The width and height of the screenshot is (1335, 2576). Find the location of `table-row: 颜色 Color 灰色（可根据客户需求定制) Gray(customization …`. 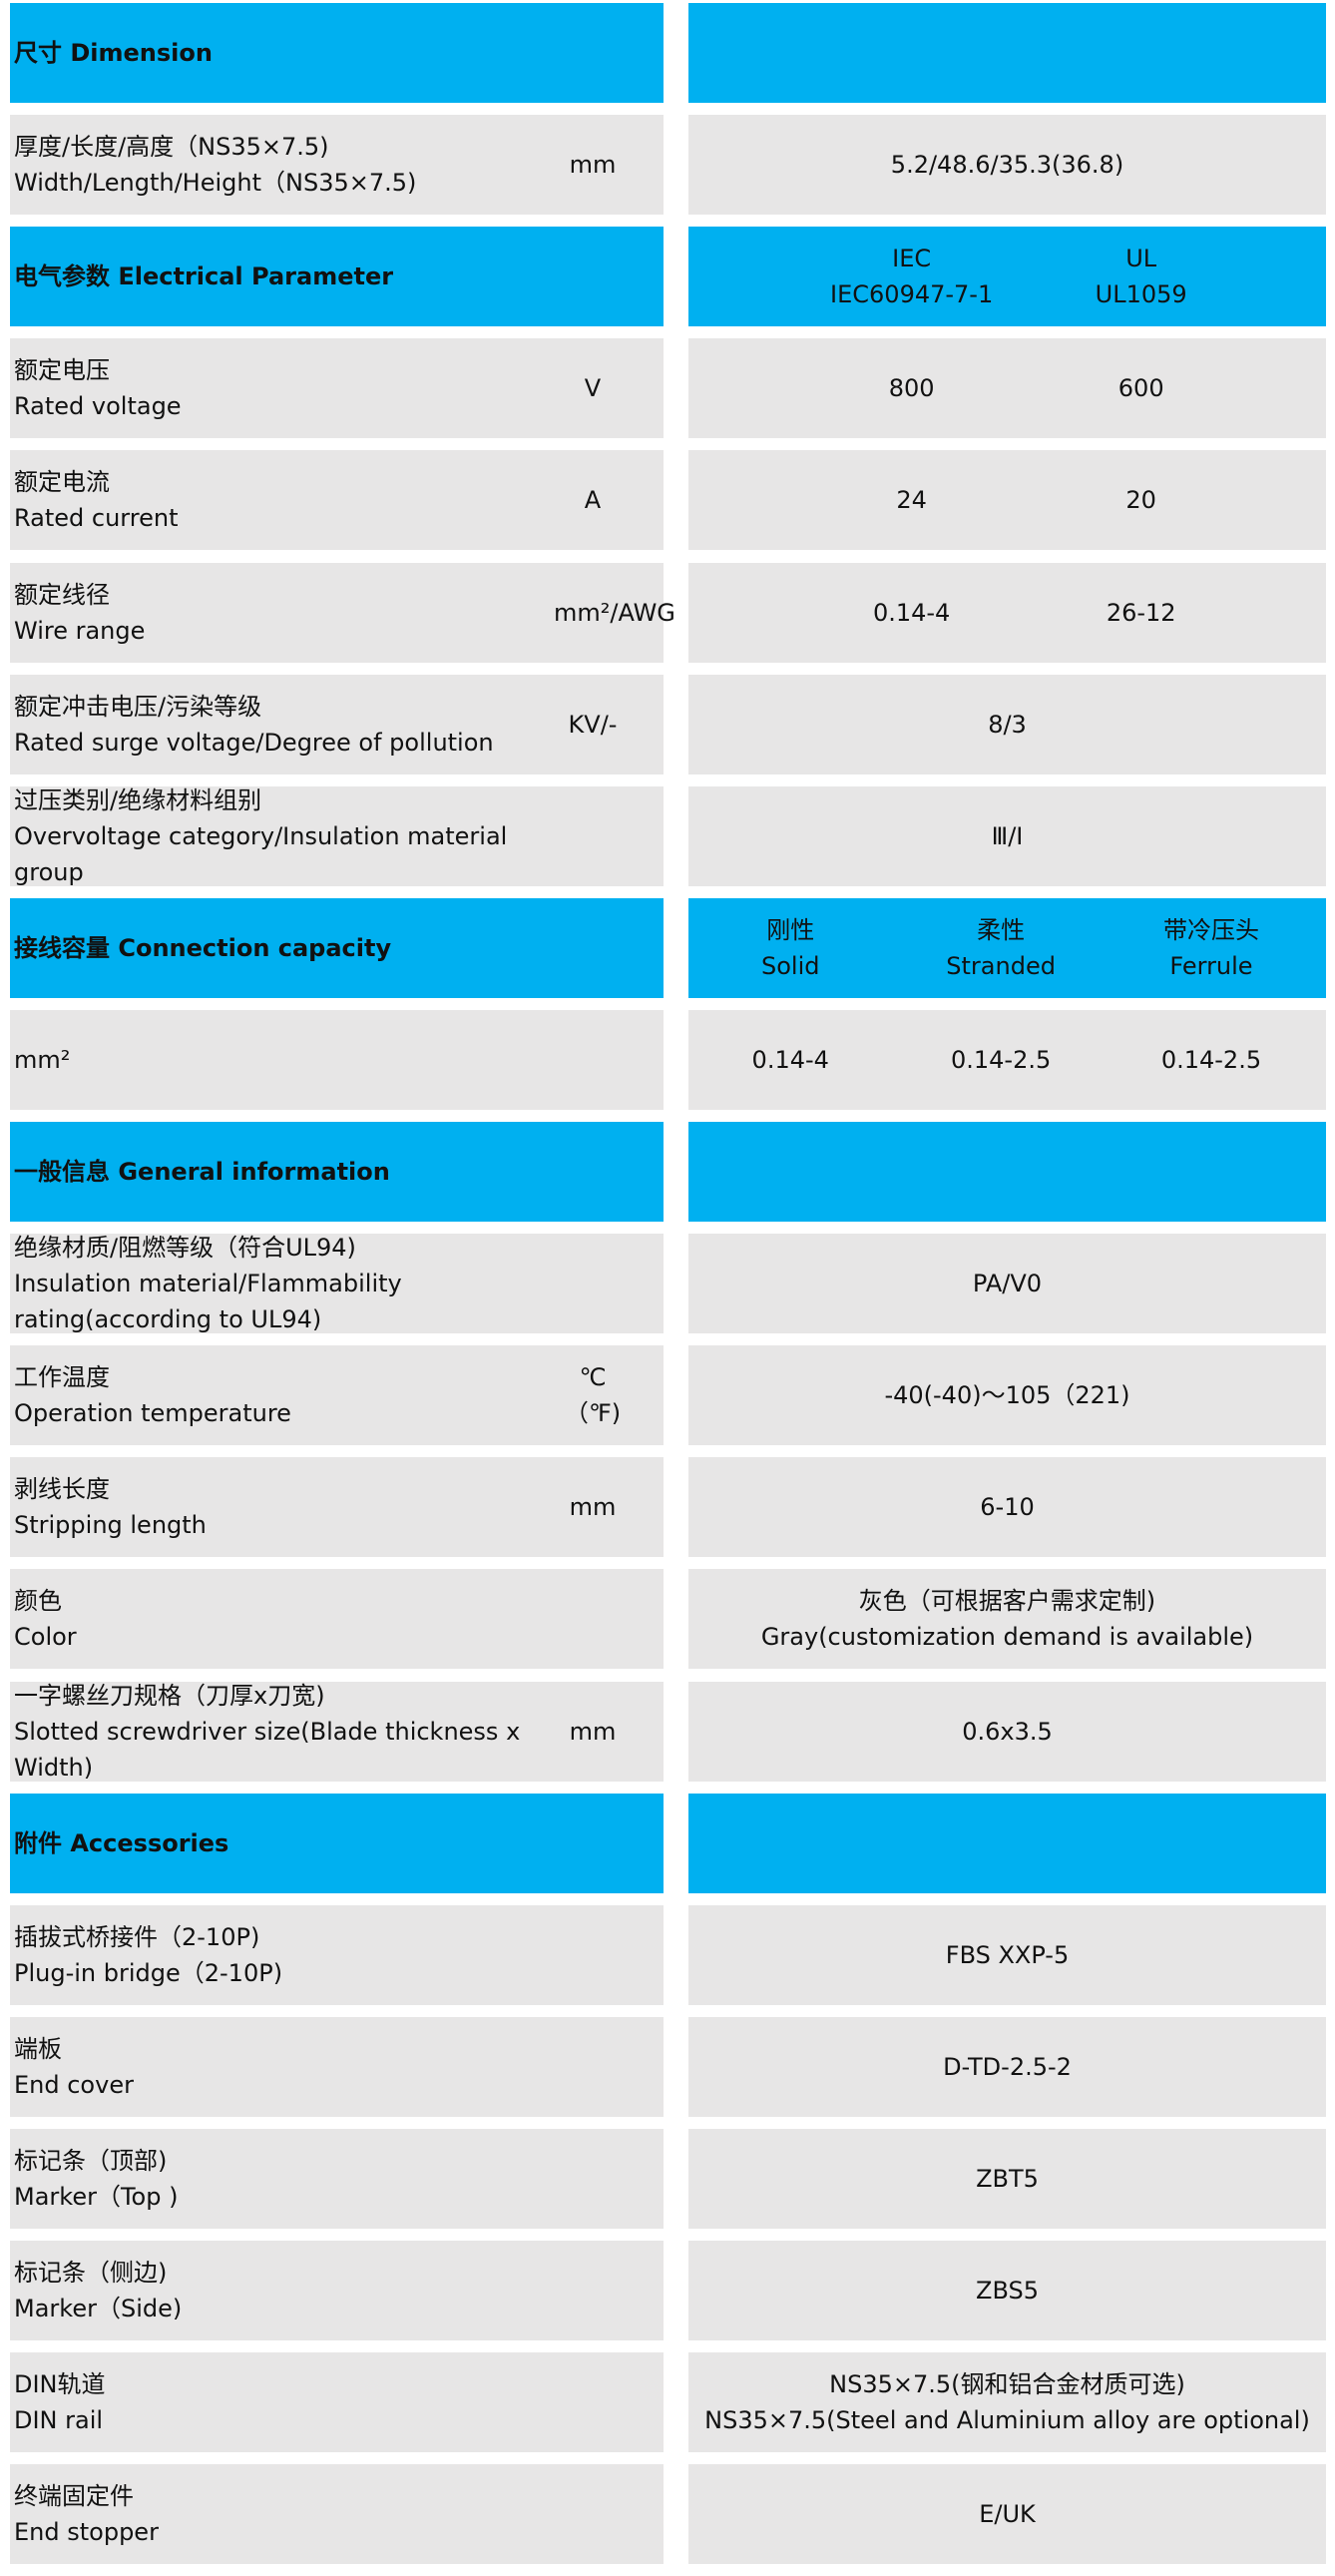

table-row: 颜色 Color 灰色（可根据客户需求定制) Gray(customization … is located at coordinates (668, 1620).